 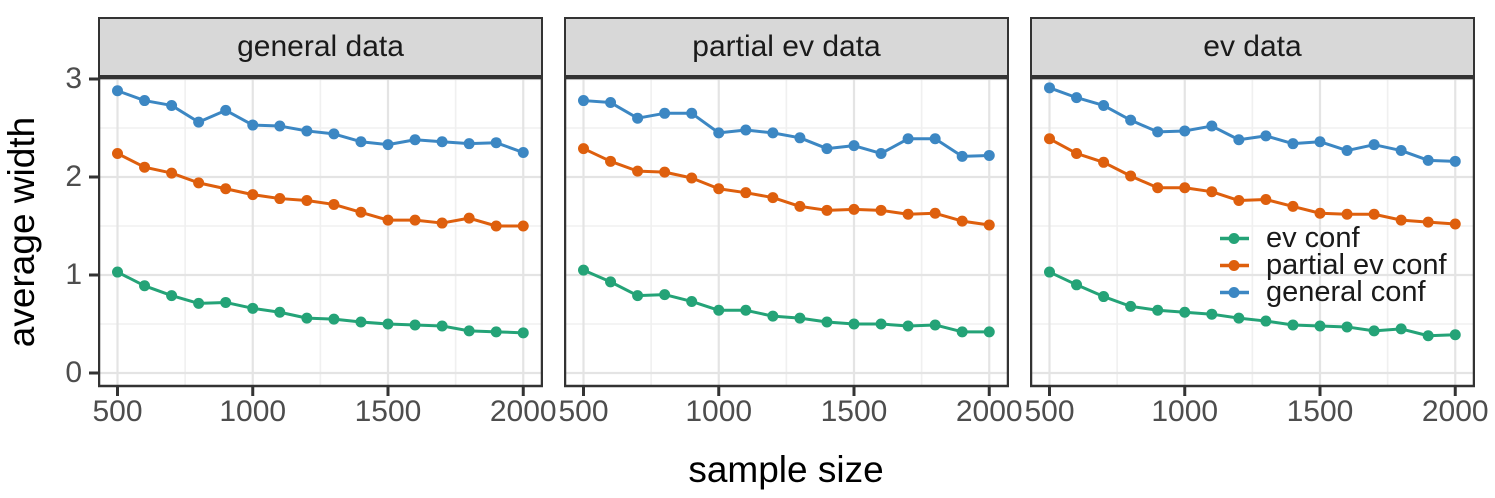 I want to click on y-tick-label: 0, so click(x=73, y=372).